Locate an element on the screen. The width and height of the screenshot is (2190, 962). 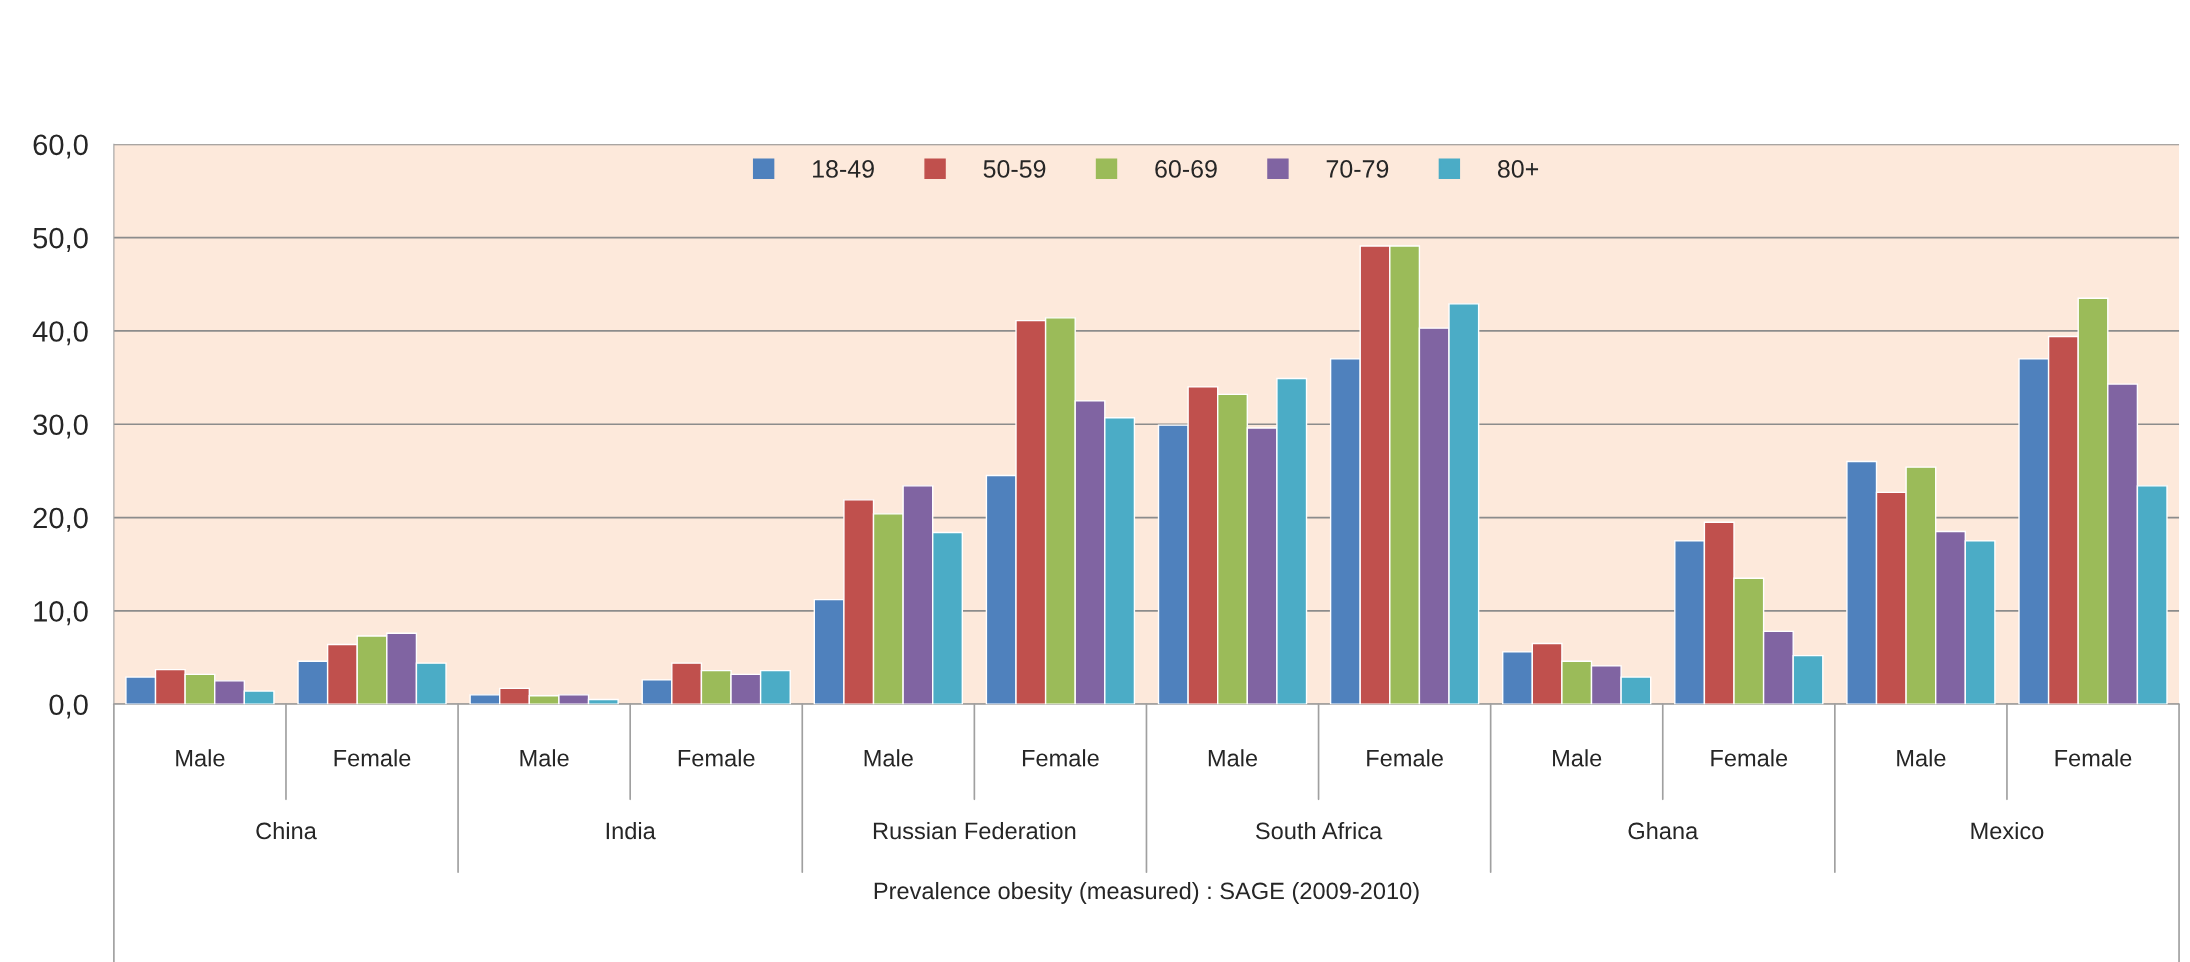
text: India is located at coordinates (631, 830).